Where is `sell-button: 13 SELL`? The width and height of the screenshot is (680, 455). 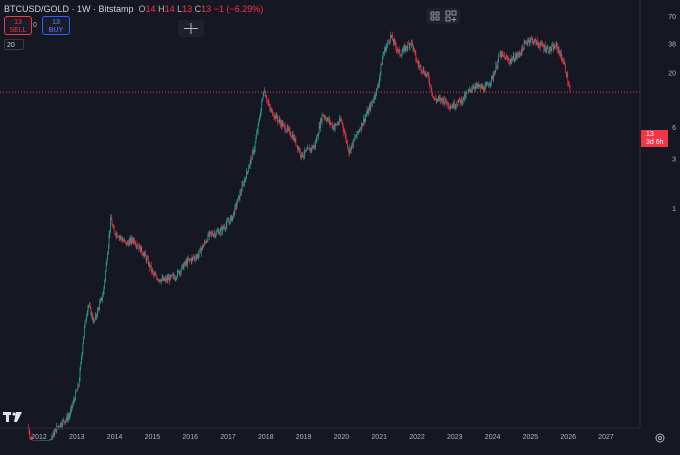
sell-button: 13 SELL is located at coordinates (18, 25).